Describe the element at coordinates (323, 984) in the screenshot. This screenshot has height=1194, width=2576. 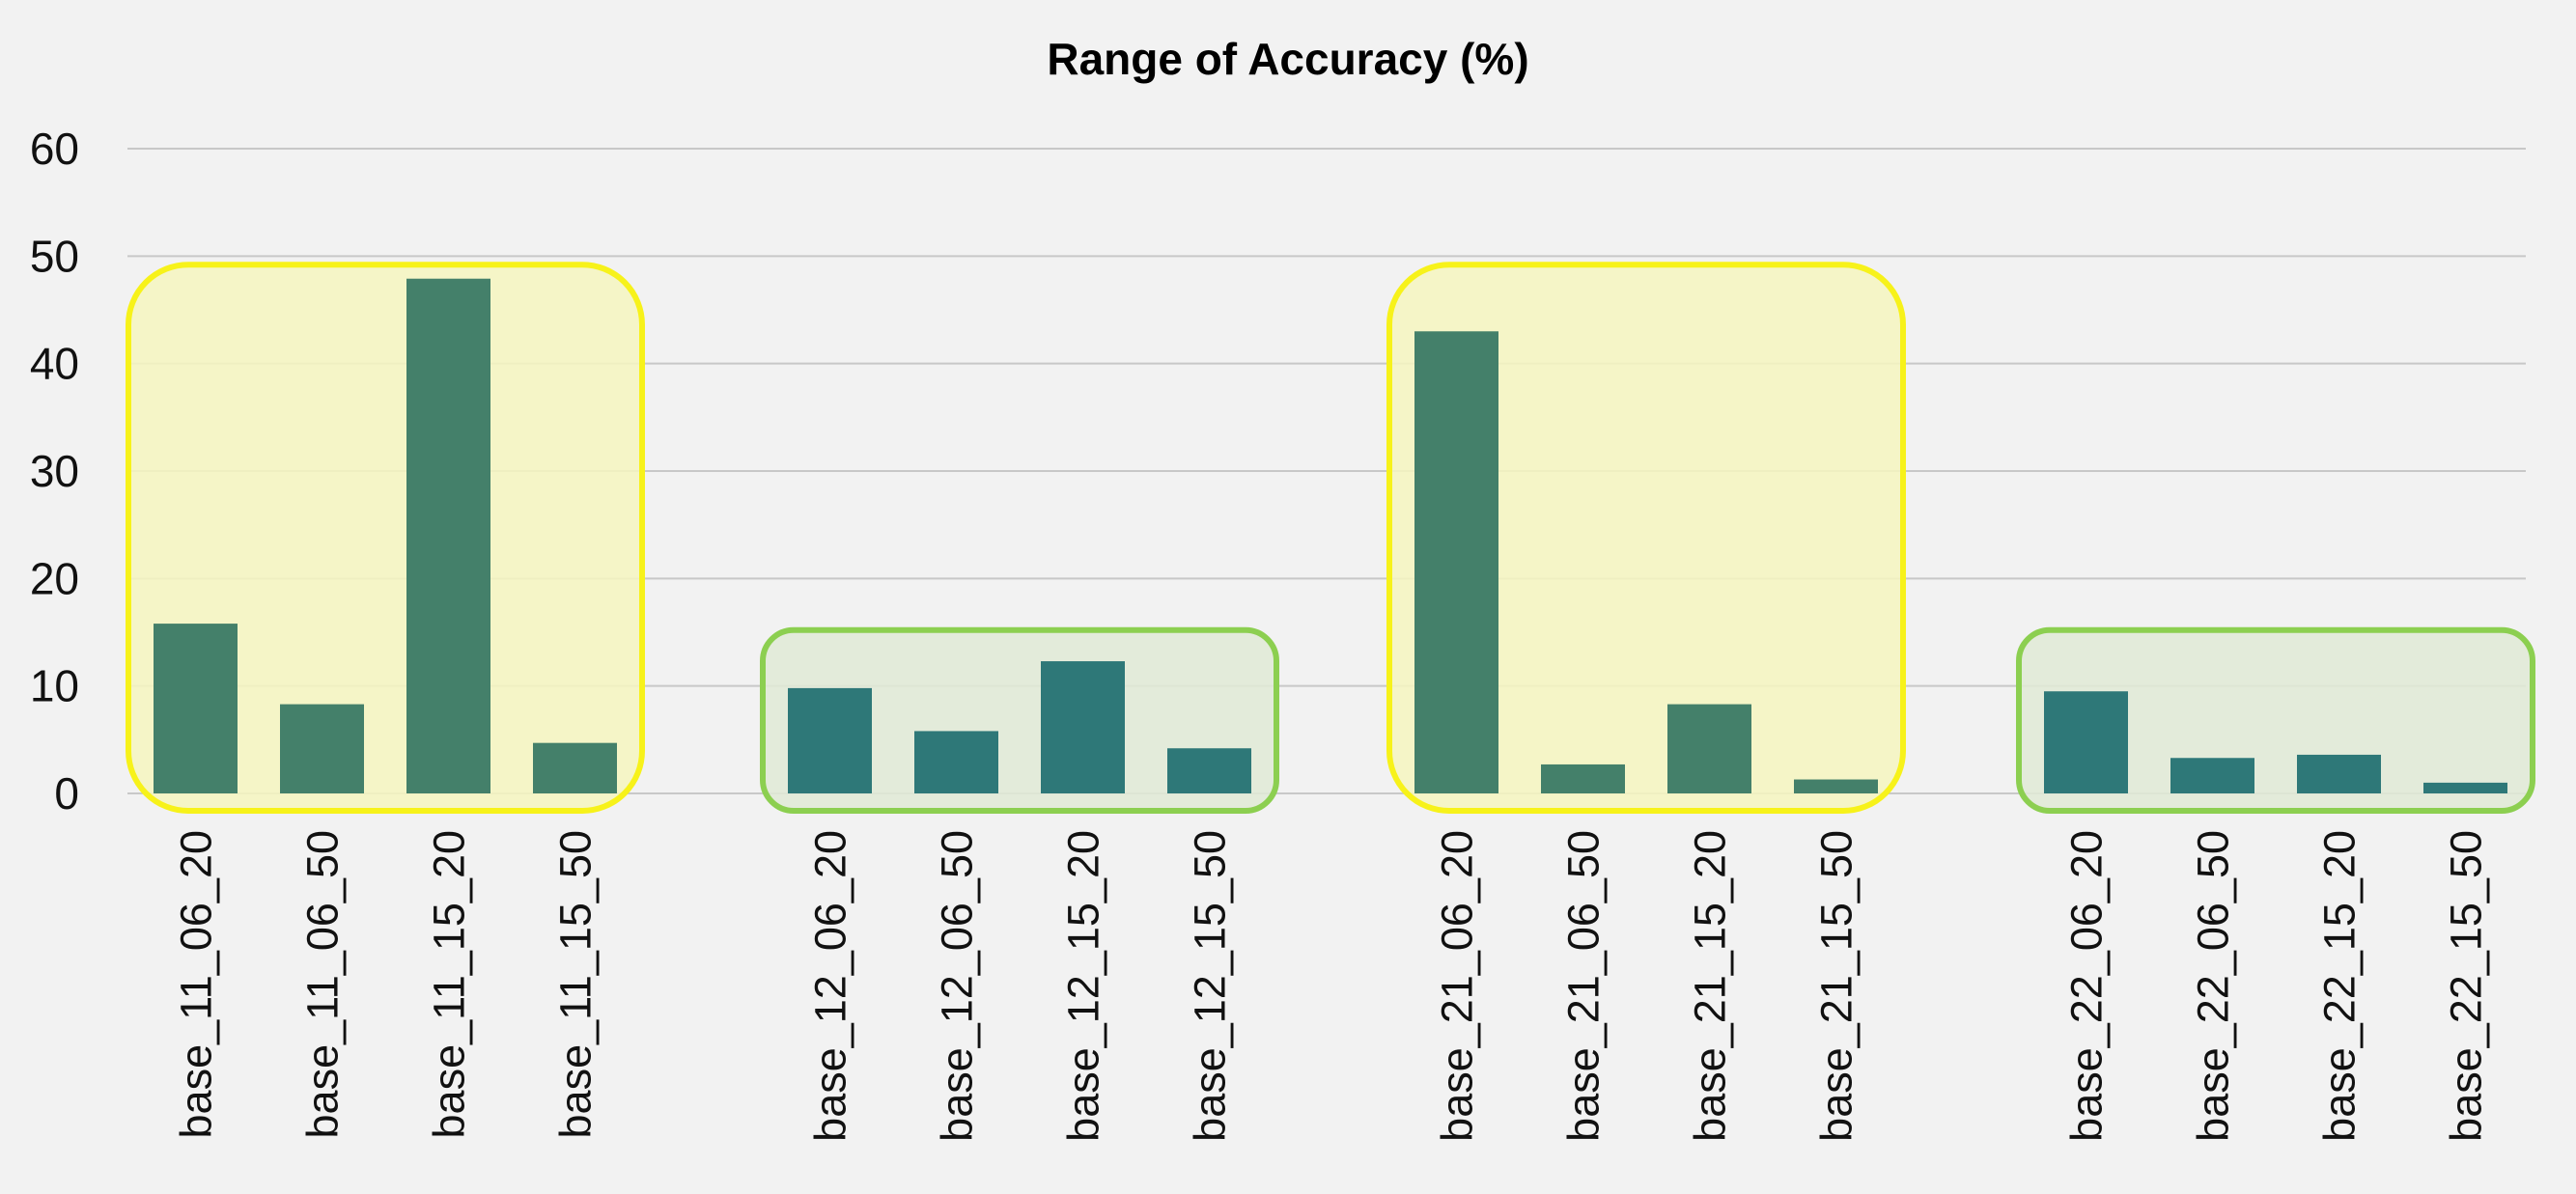
I see `x-tick-label: base_11_06_50` at that location.